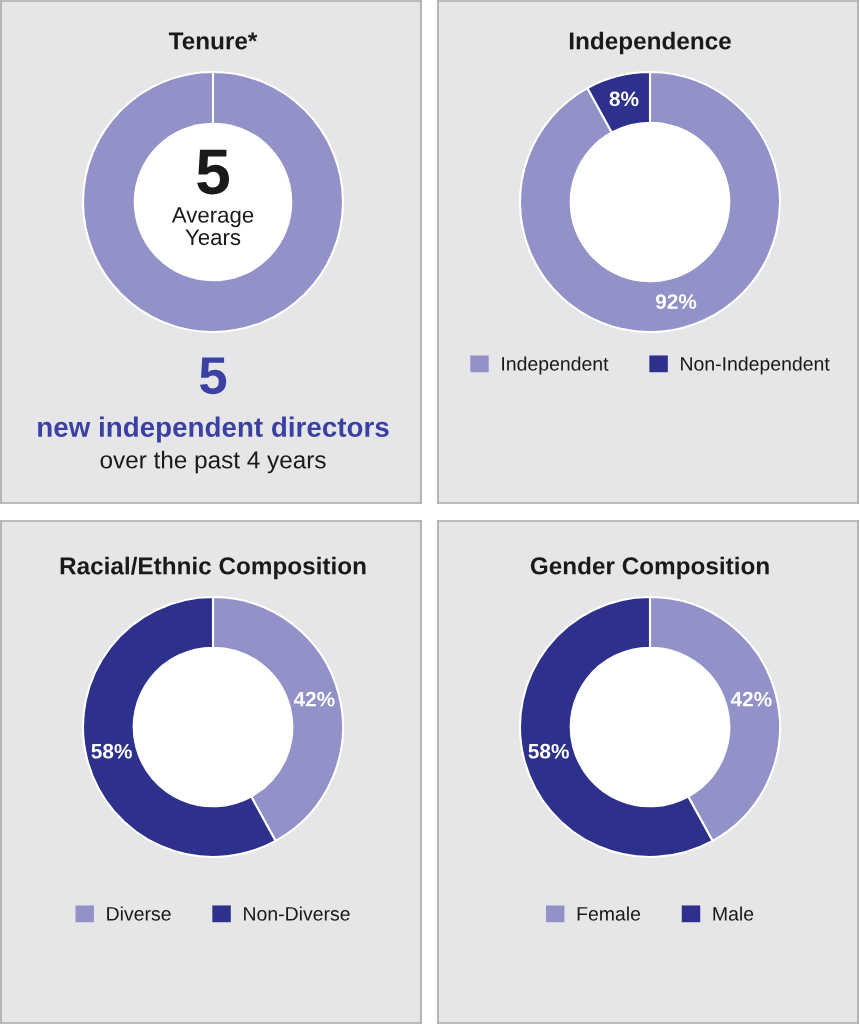 Image resolution: width=860 pixels, height=1025 pixels. I want to click on legend-label: Diverse, so click(139, 913).